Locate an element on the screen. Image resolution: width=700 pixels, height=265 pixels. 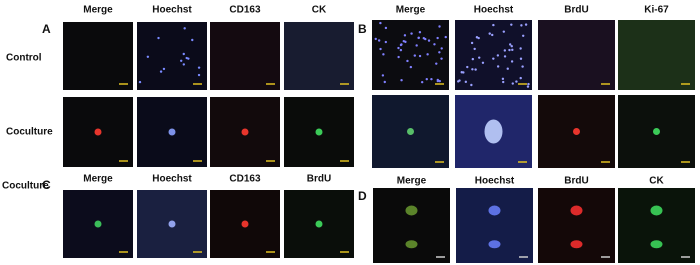
column-header: CK is located at coordinates (319, 10).